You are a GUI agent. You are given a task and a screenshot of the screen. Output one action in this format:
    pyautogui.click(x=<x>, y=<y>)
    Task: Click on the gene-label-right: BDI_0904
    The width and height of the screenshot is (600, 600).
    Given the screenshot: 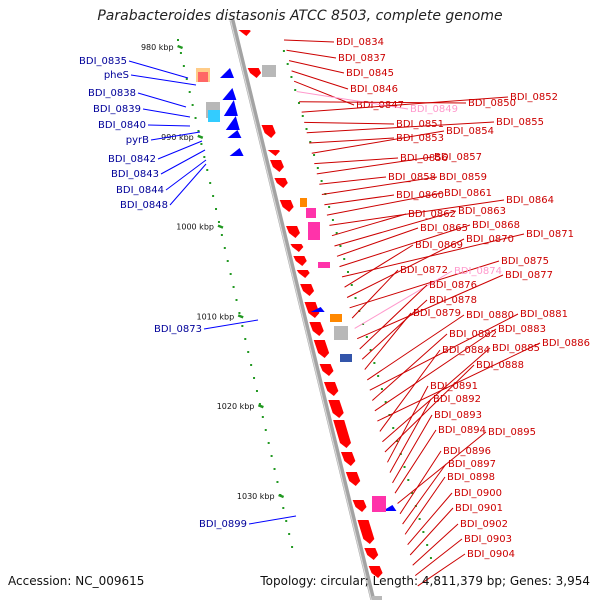 What is the action you would take?
    pyautogui.click(x=491, y=554)
    